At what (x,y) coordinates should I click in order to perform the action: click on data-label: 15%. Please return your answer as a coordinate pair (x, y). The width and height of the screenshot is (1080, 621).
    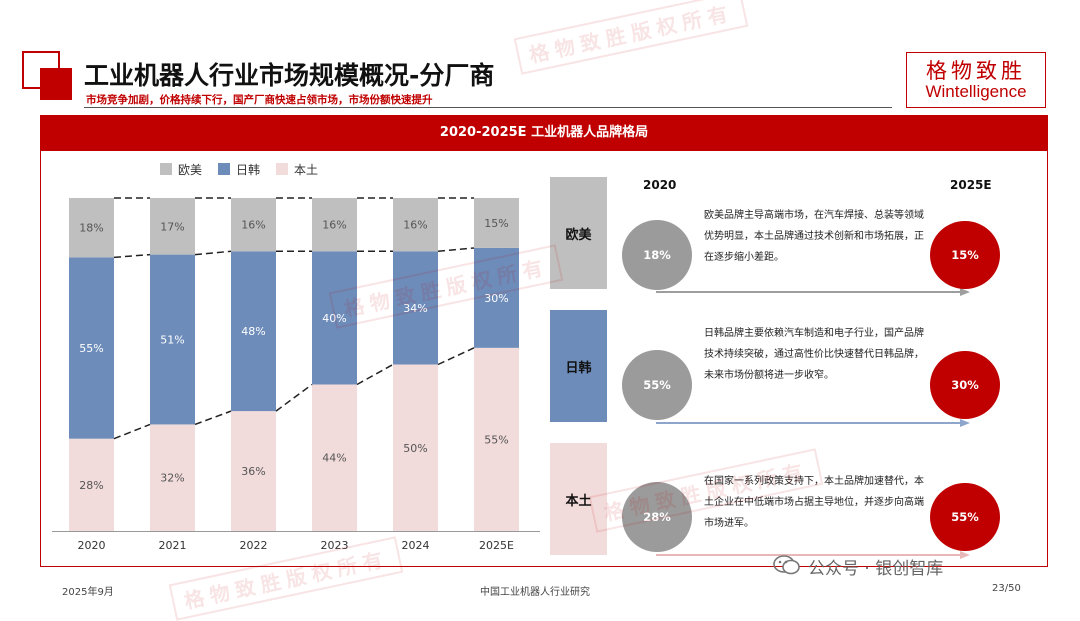
    Looking at the image, I should click on (496, 223).